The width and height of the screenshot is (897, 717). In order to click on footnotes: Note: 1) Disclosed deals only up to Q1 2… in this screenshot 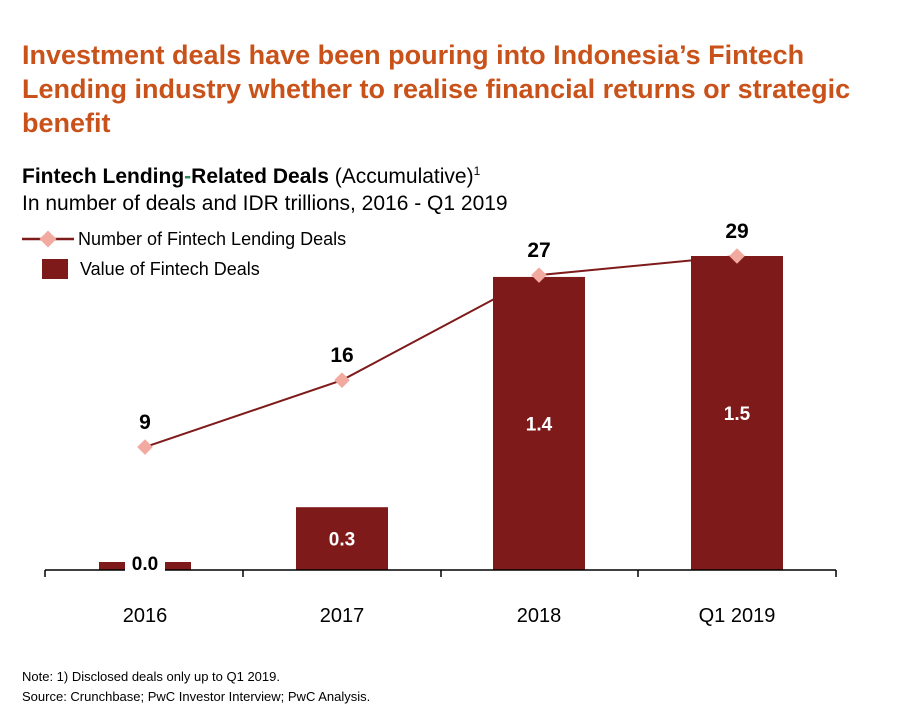, I will do `click(196, 687)`.